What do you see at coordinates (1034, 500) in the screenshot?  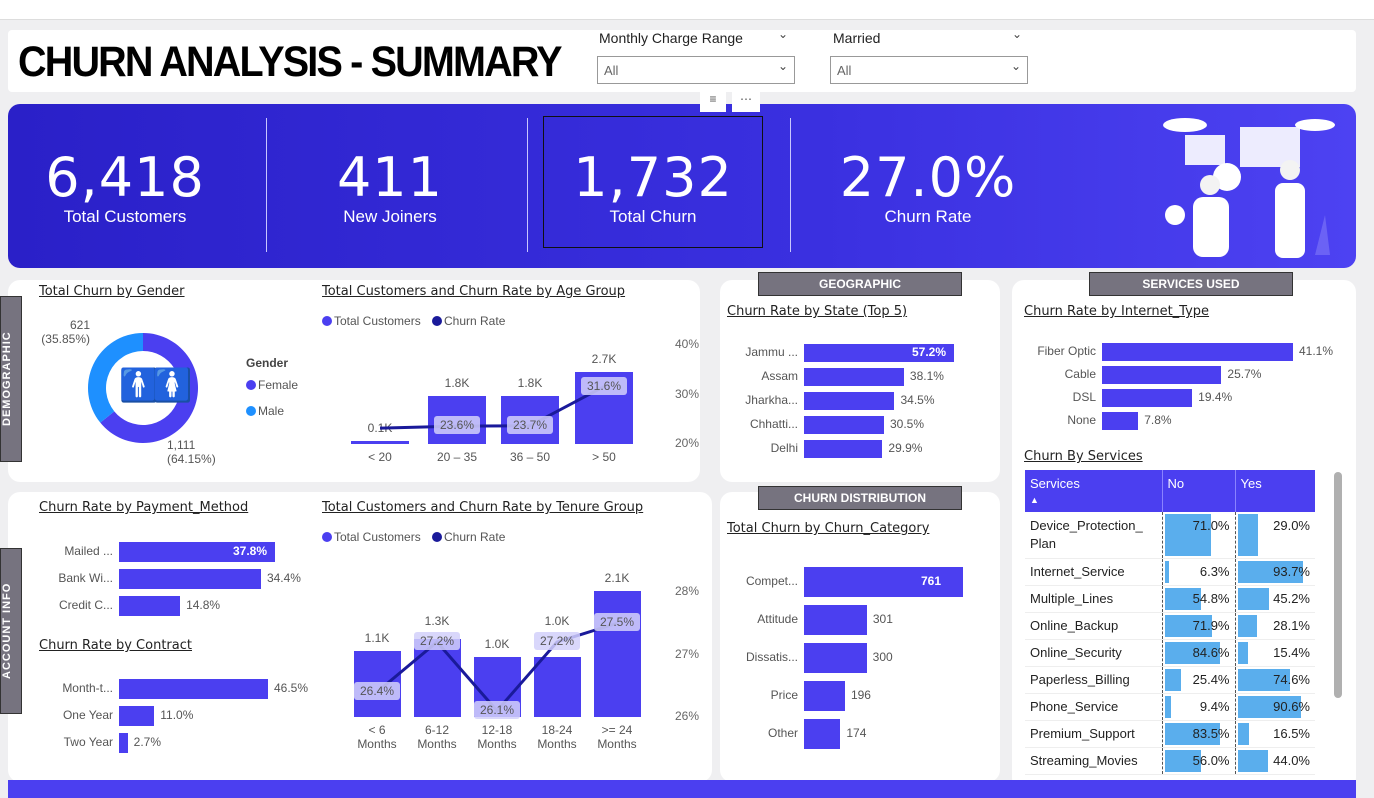 I see `sort-ascending-icon: ▲` at bounding box center [1034, 500].